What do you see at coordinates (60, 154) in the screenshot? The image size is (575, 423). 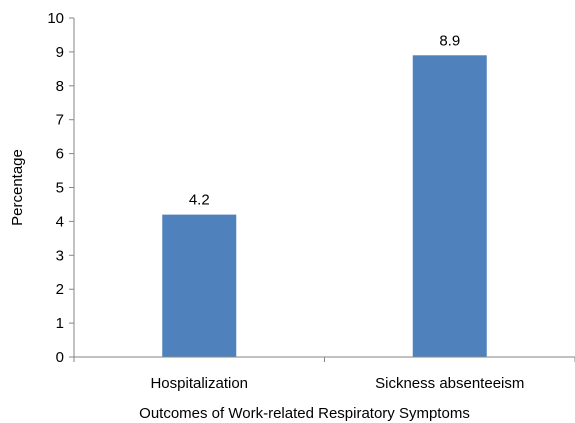 I see `y-tick-label: 6` at bounding box center [60, 154].